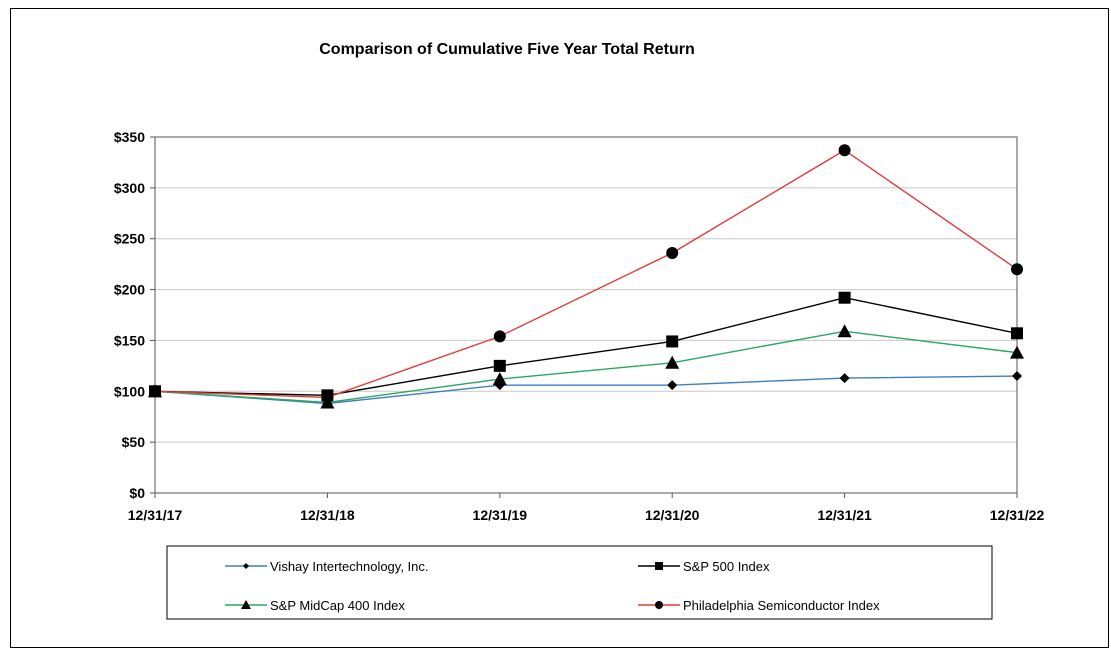 The image size is (1111, 648). Describe the element at coordinates (129, 188) in the screenshot. I see `y-tick-label: $300` at that location.